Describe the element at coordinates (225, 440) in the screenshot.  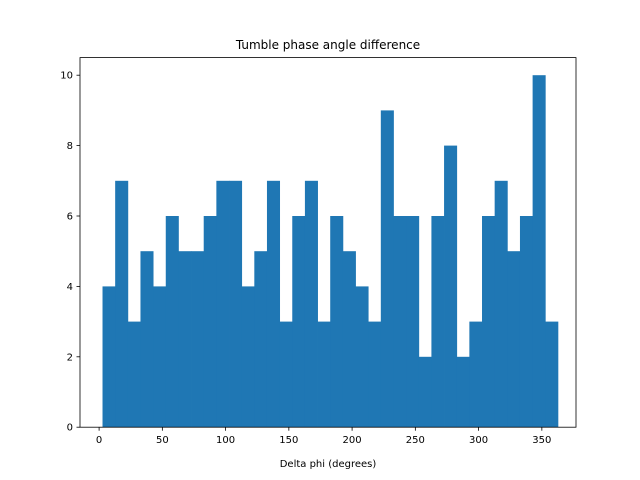
I see `x-tick-label: 100` at that location.